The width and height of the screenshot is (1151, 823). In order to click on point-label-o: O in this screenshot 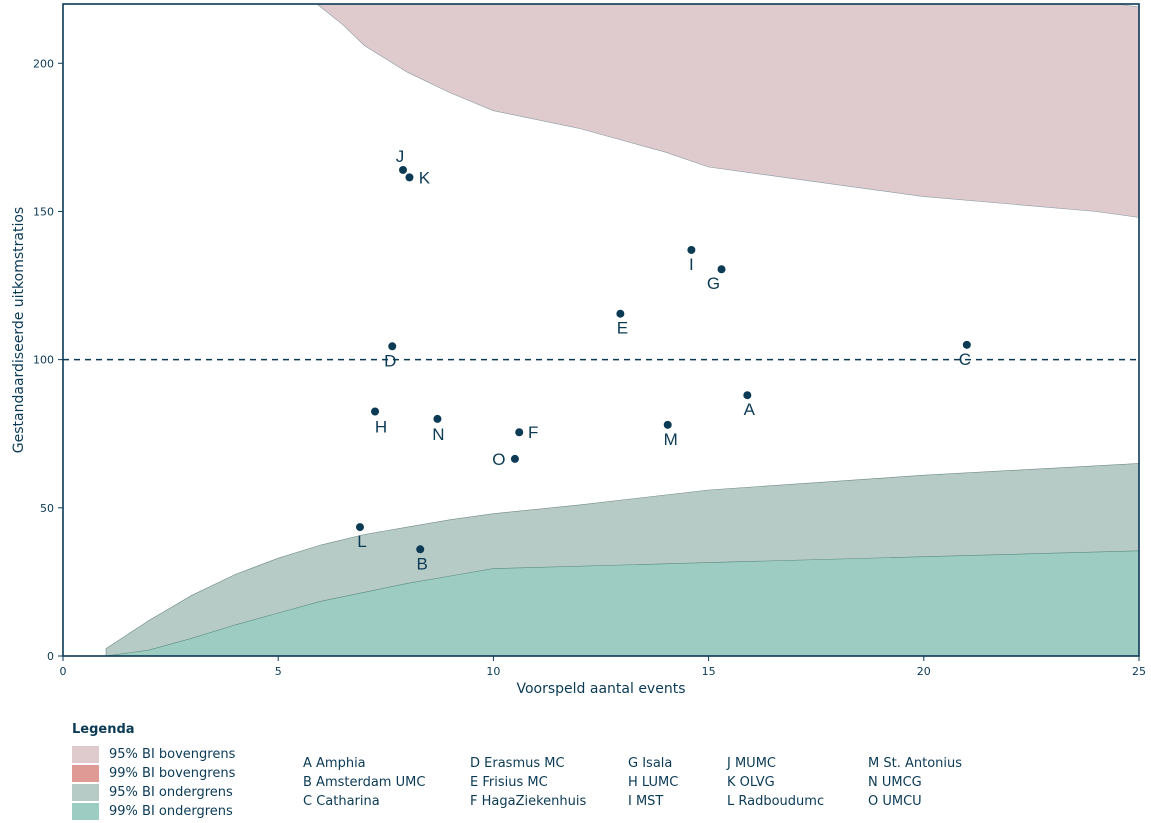, I will do `click(498, 459)`.